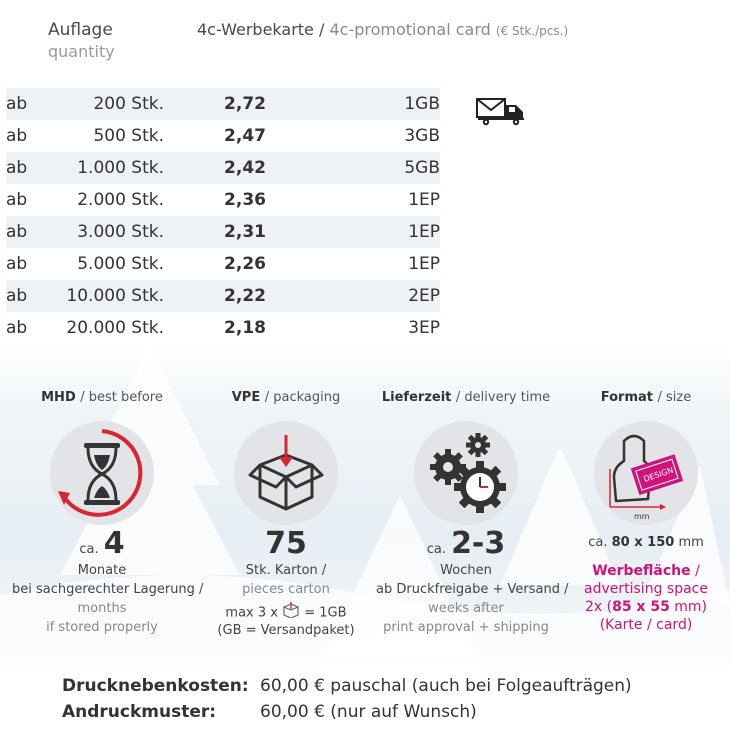 This screenshot has width=730, height=730. I want to click on best-before-unit-en: months, so click(102, 608).